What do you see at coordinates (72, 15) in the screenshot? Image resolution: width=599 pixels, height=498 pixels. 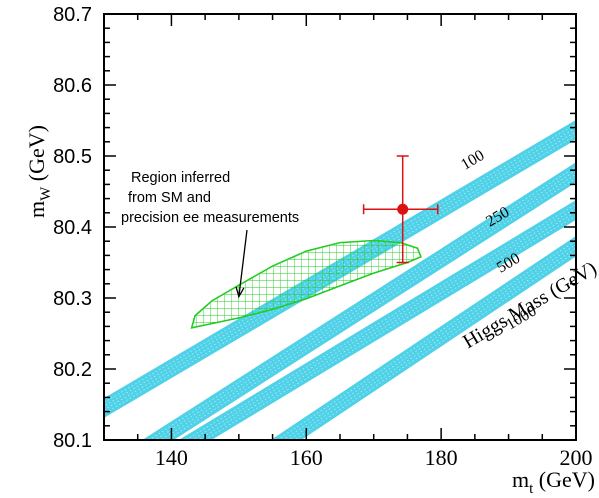 I see `y-tick-label: 80.7` at bounding box center [72, 15].